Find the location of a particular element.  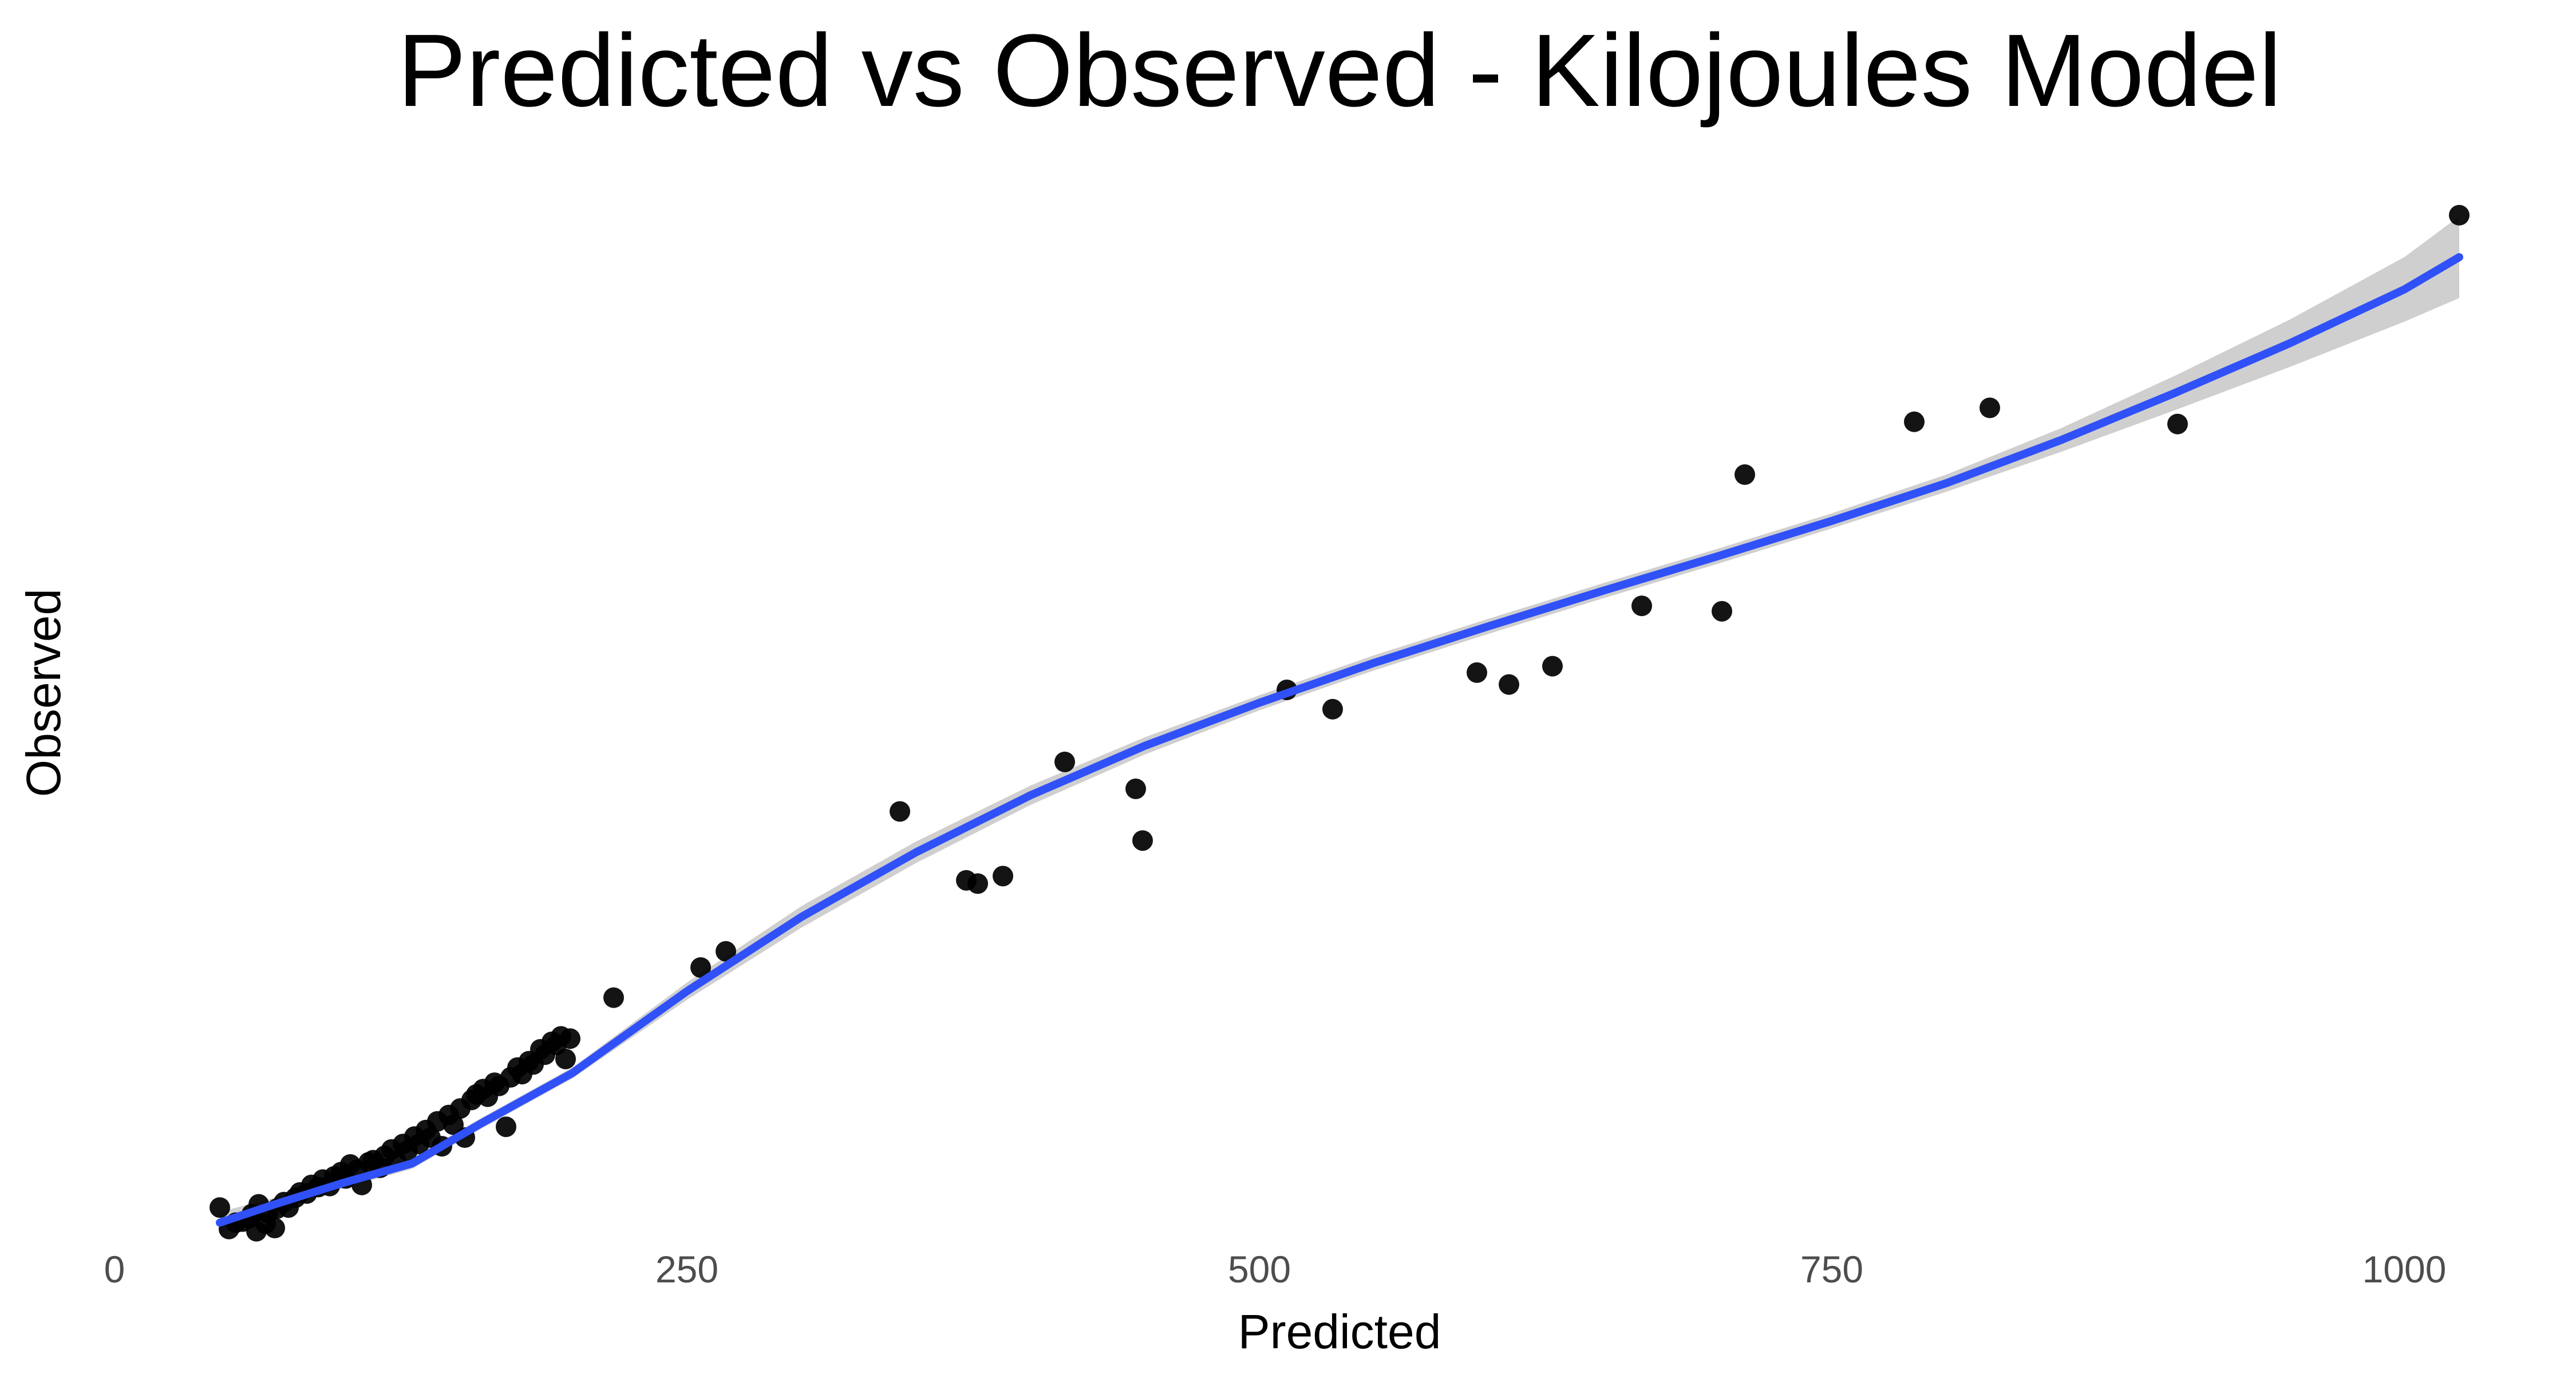

x-tick-label: 1000 is located at coordinates (2404, 1269).